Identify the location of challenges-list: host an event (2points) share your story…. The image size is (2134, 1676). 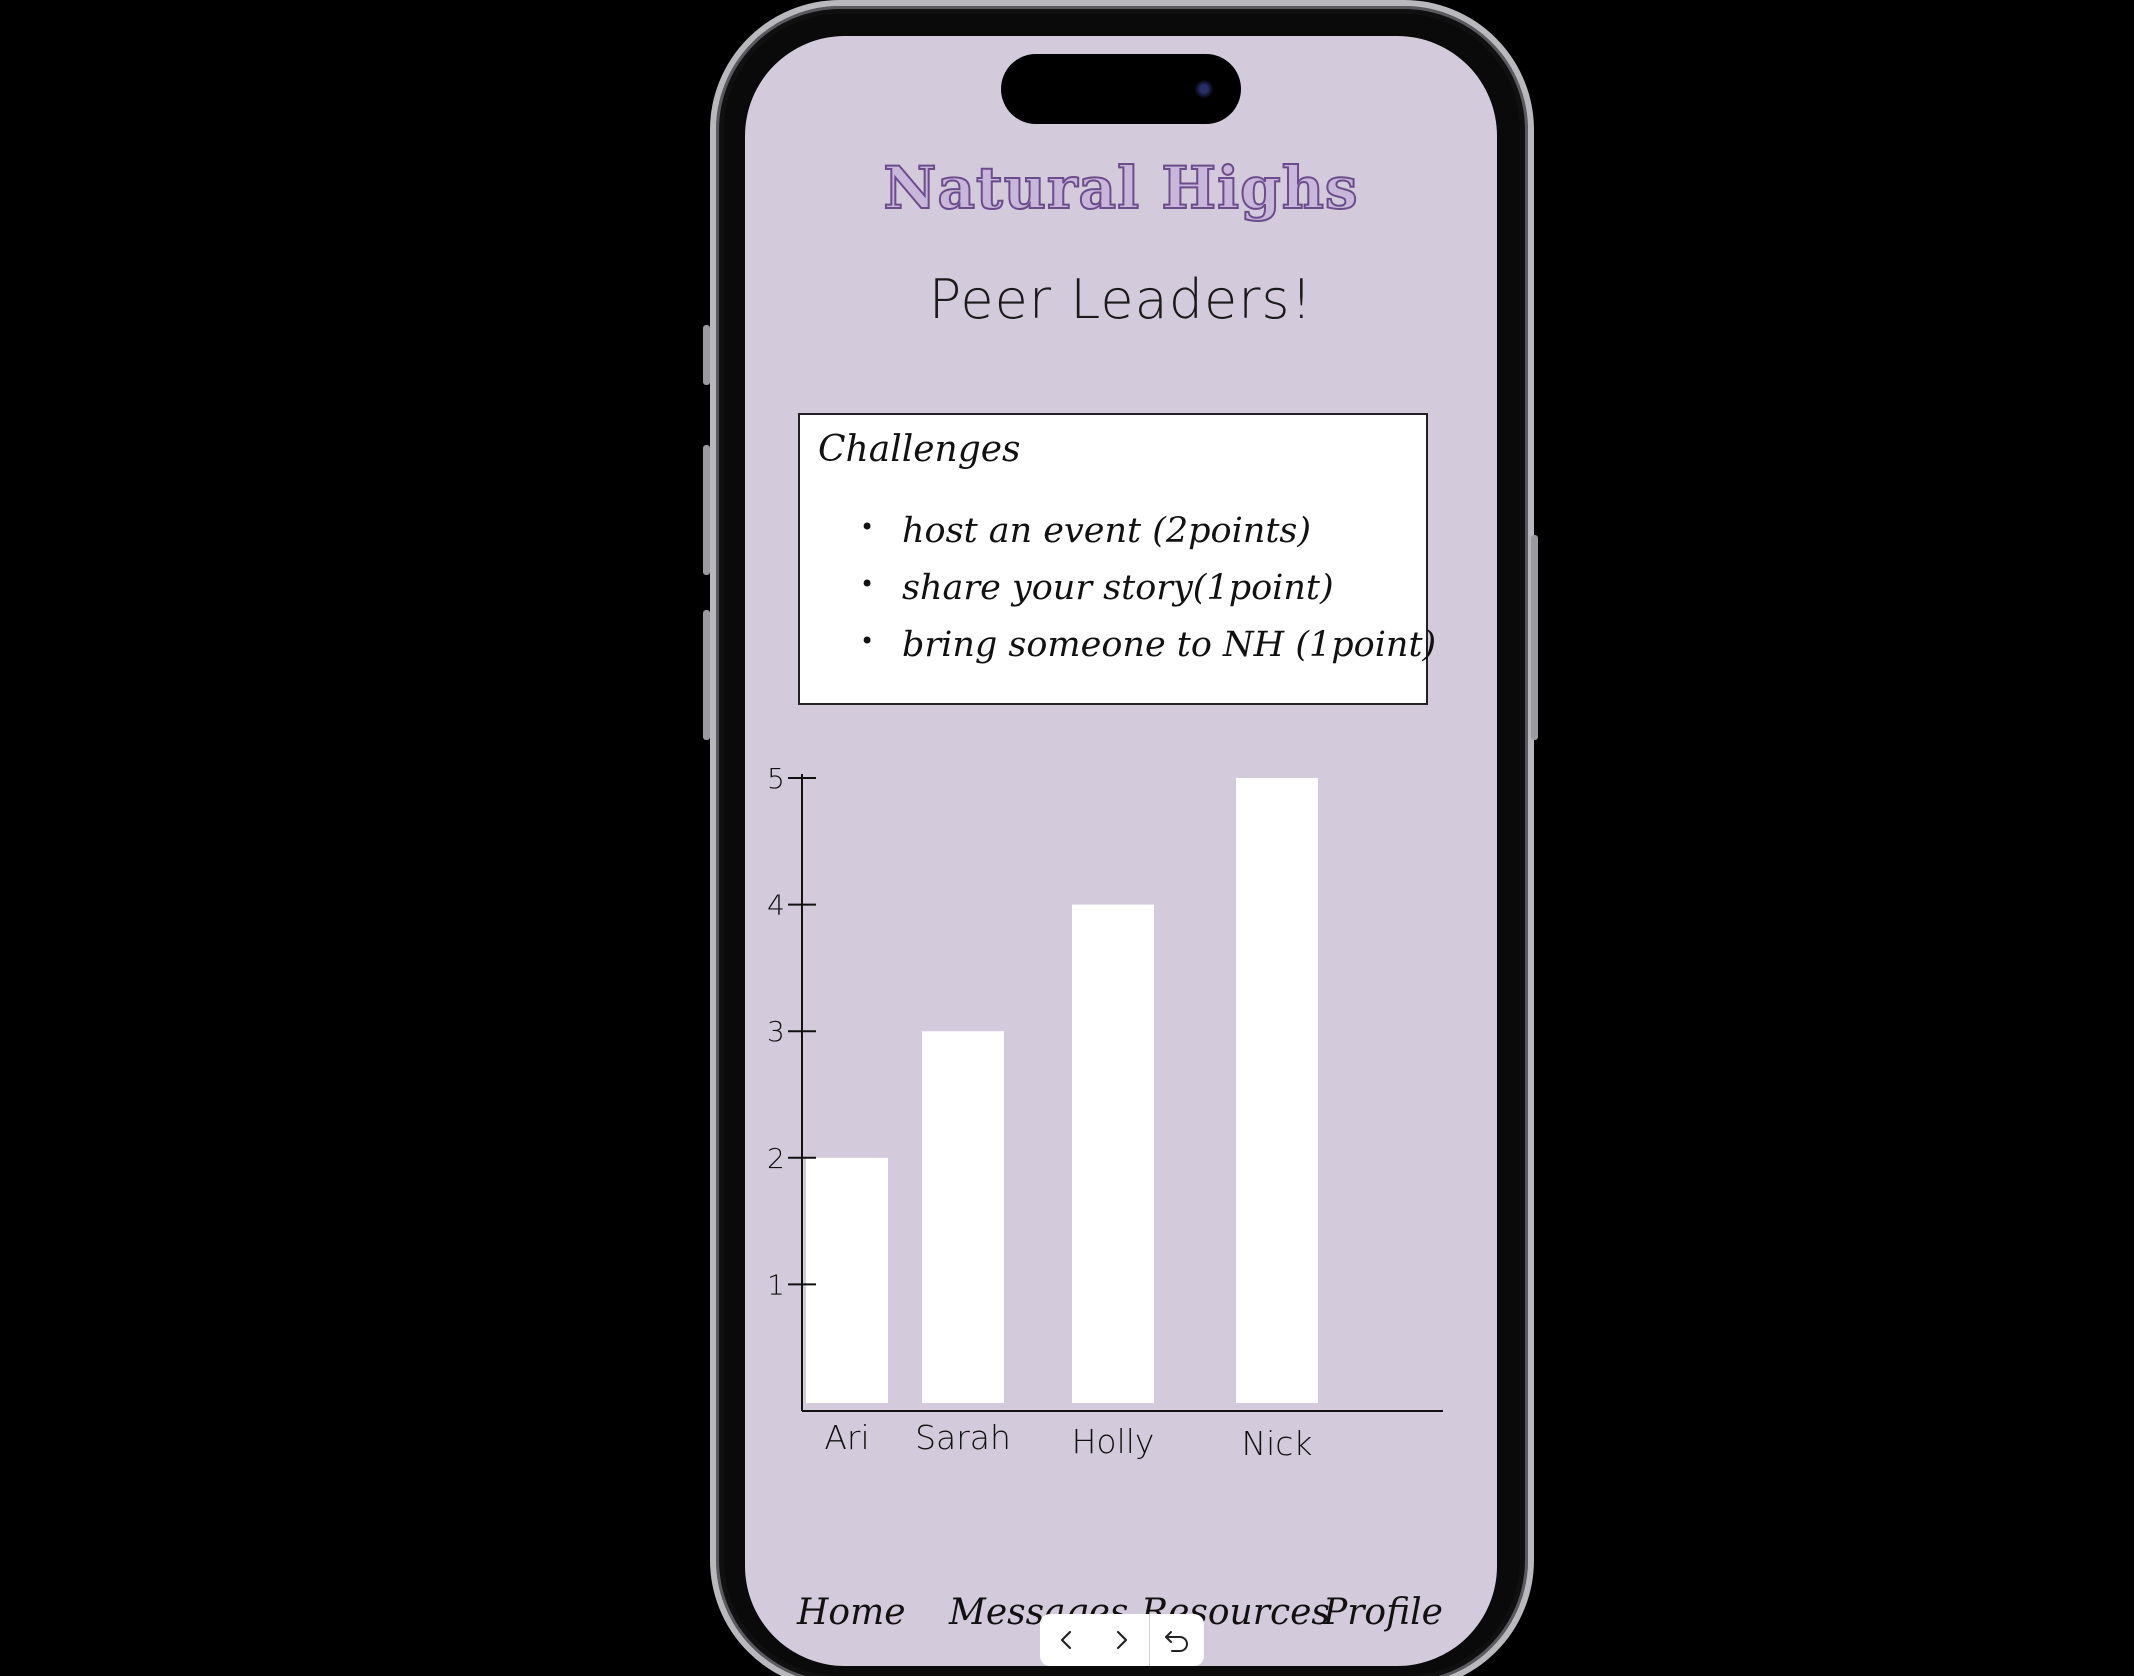
(1148, 596).